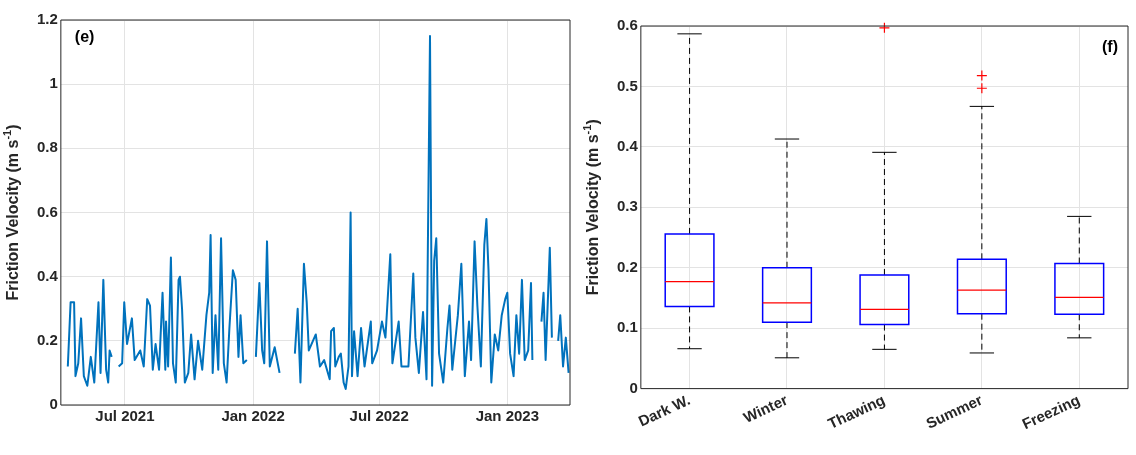 Image resolution: width=1136 pixels, height=455 pixels. Describe the element at coordinates (379, 416) in the screenshot. I see `x-tick-label: Jul 2022` at that location.